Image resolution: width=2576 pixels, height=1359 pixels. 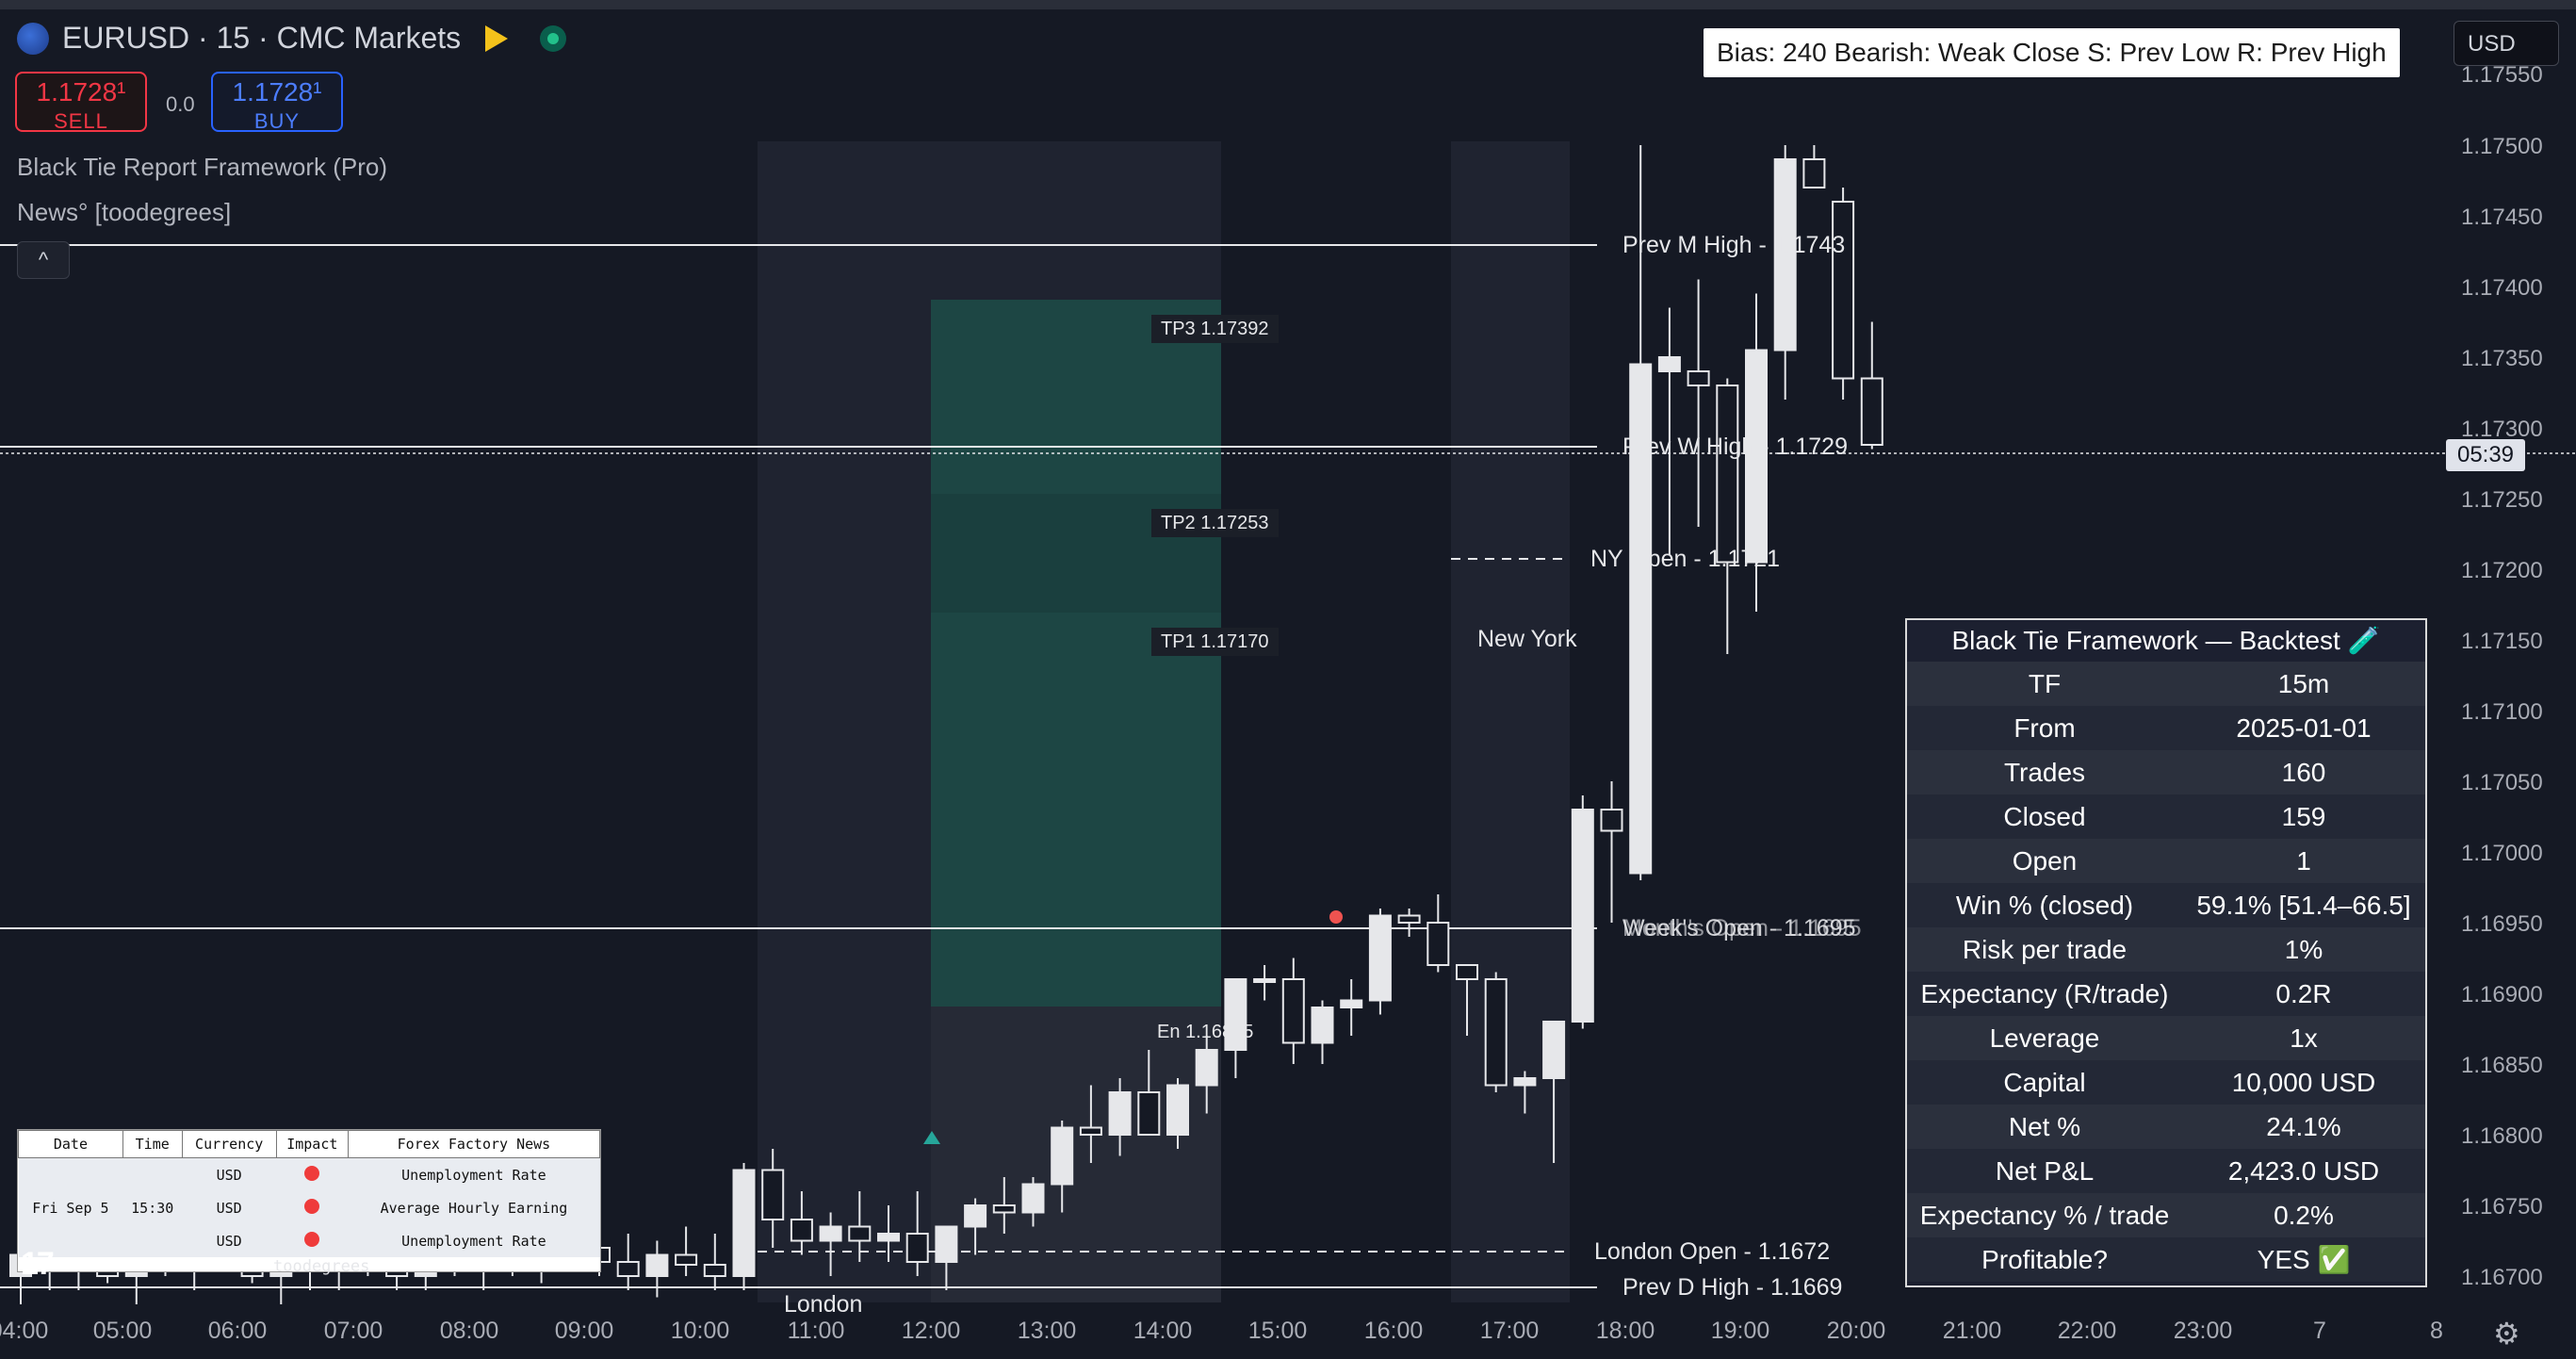 What do you see at coordinates (81, 91) in the screenshot?
I see `sell-price: 1.1728¹` at bounding box center [81, 91].